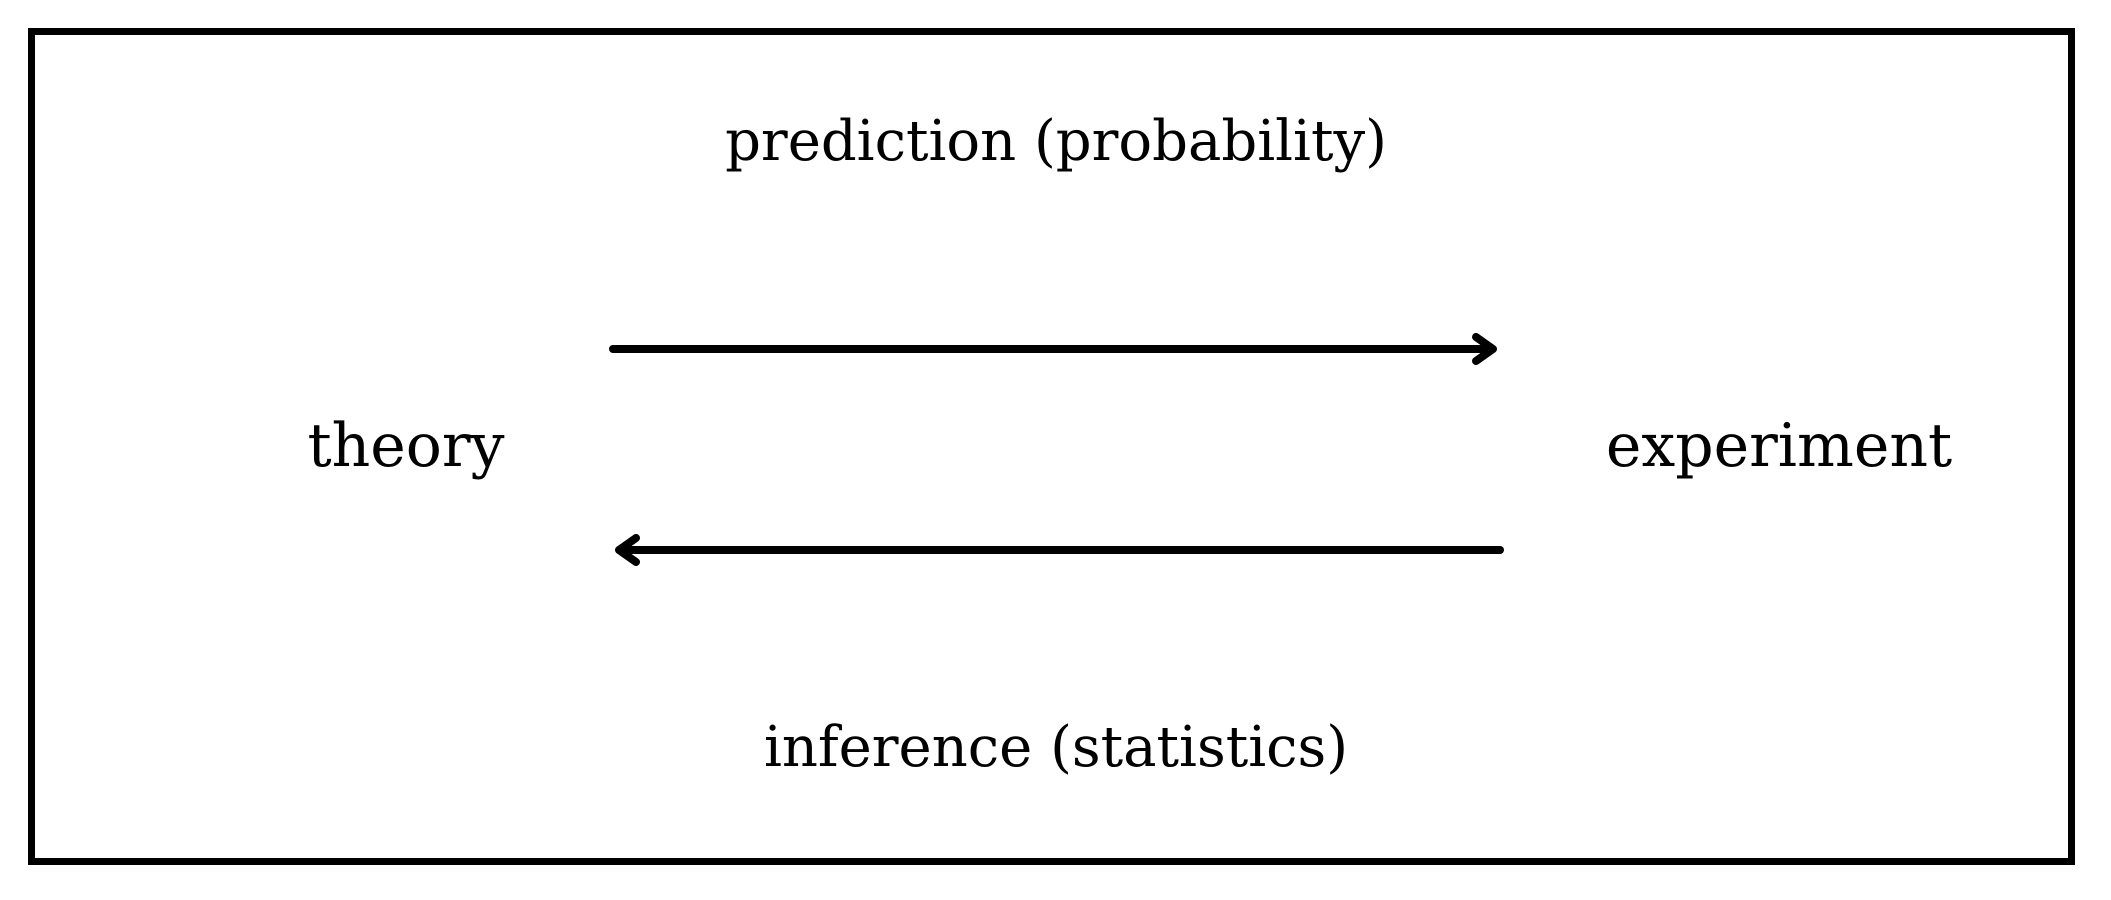 The image size is (2111, 900). I want to click on arrow-prediction, so click(1053, 349).